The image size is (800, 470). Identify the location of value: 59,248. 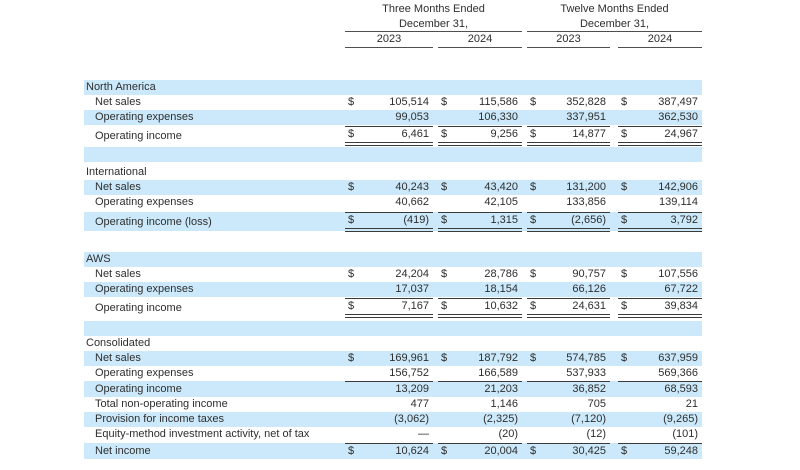
(681, 451).